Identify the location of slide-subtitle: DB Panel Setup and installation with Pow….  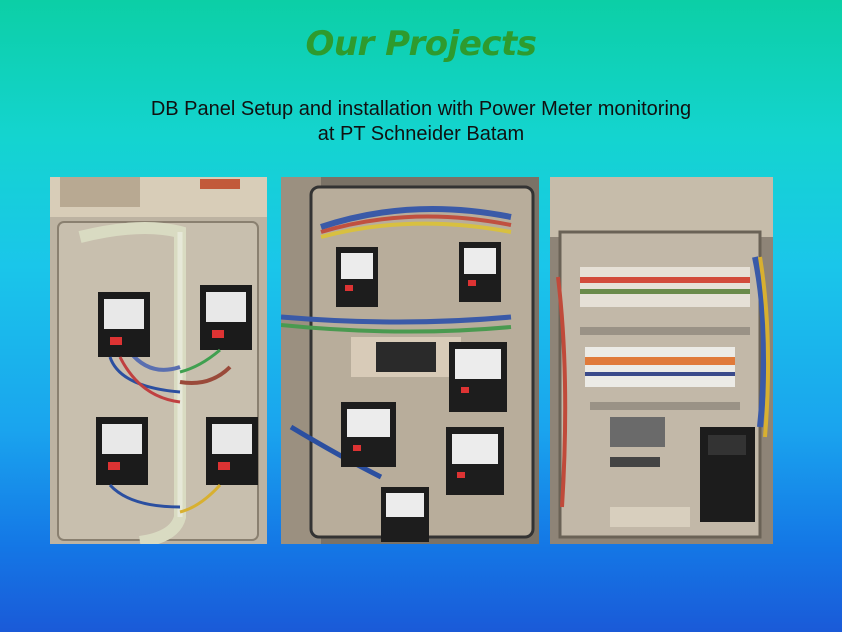
(421, 122).